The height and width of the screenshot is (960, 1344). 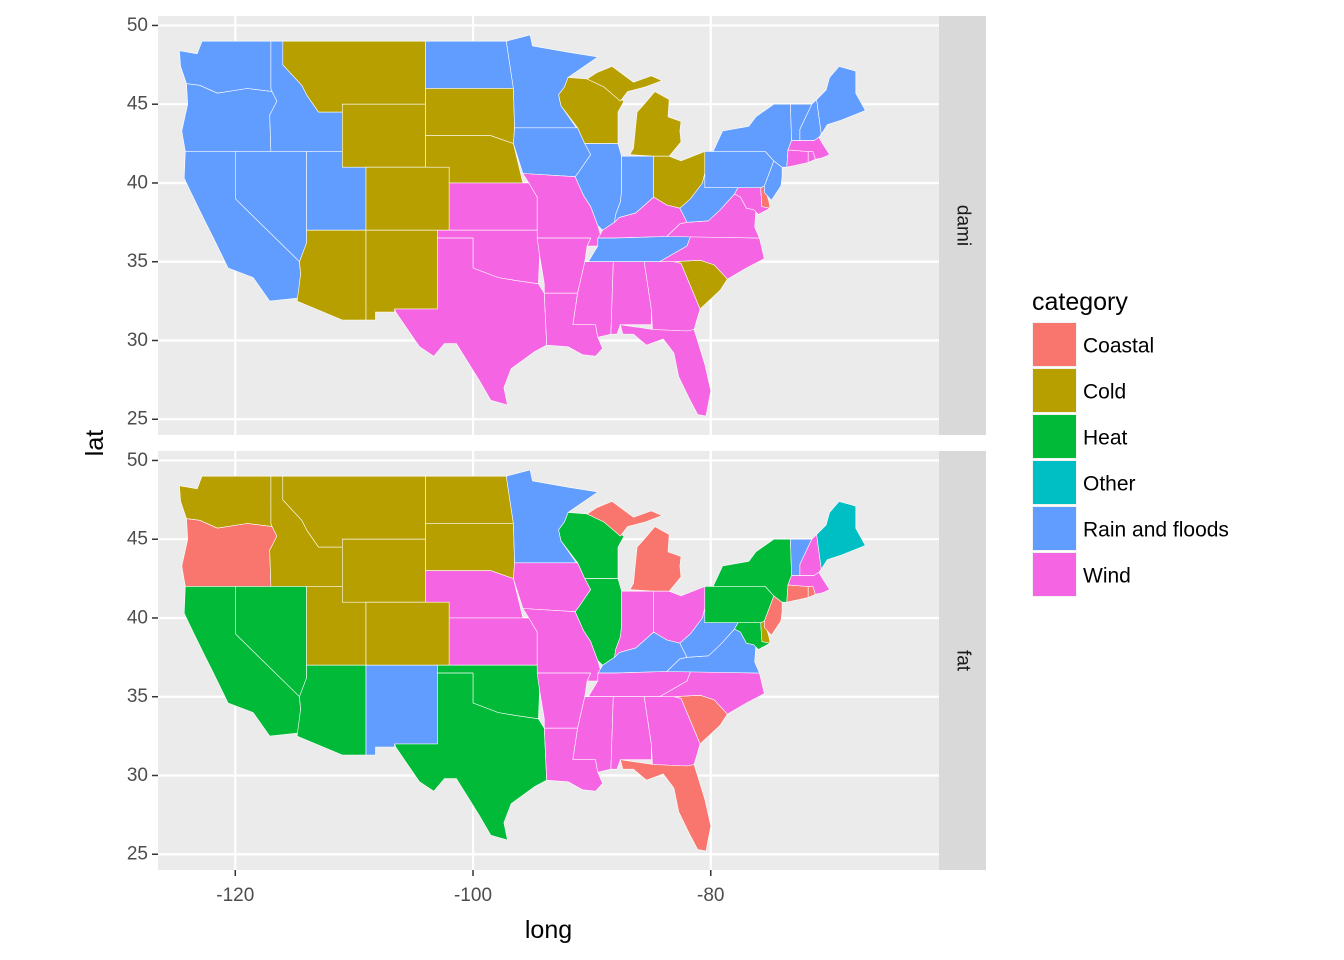 I want to click on state-mi-dami, so click(x=655, y=124).